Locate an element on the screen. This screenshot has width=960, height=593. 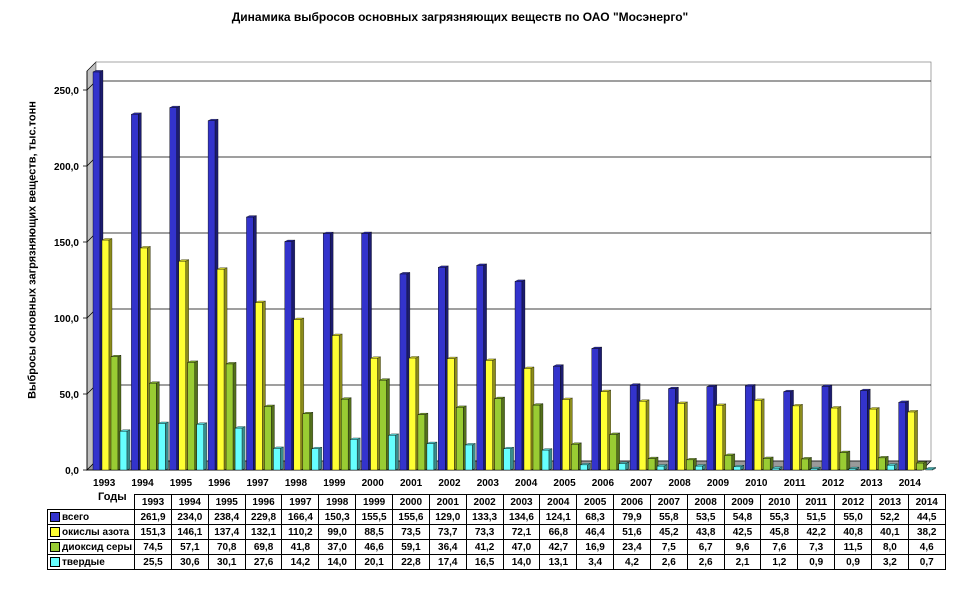
bar-top-3-2008 is located at coordinates (700, 465).